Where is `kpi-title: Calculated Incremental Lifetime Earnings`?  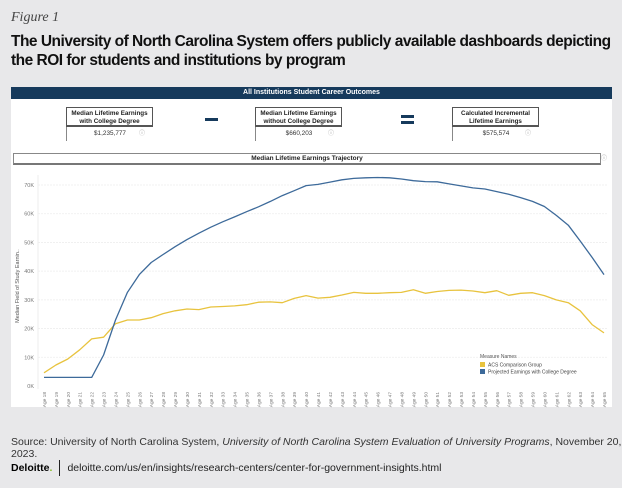 kpi-title: Calculated Incremental Lifetime Earnings is located at coordinates (495, 117).